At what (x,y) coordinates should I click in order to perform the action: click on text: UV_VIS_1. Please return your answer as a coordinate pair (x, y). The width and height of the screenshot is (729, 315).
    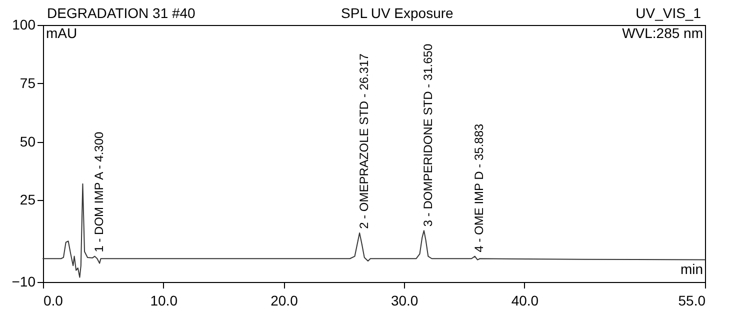
    Looking at the image, I should click on (669, 13).